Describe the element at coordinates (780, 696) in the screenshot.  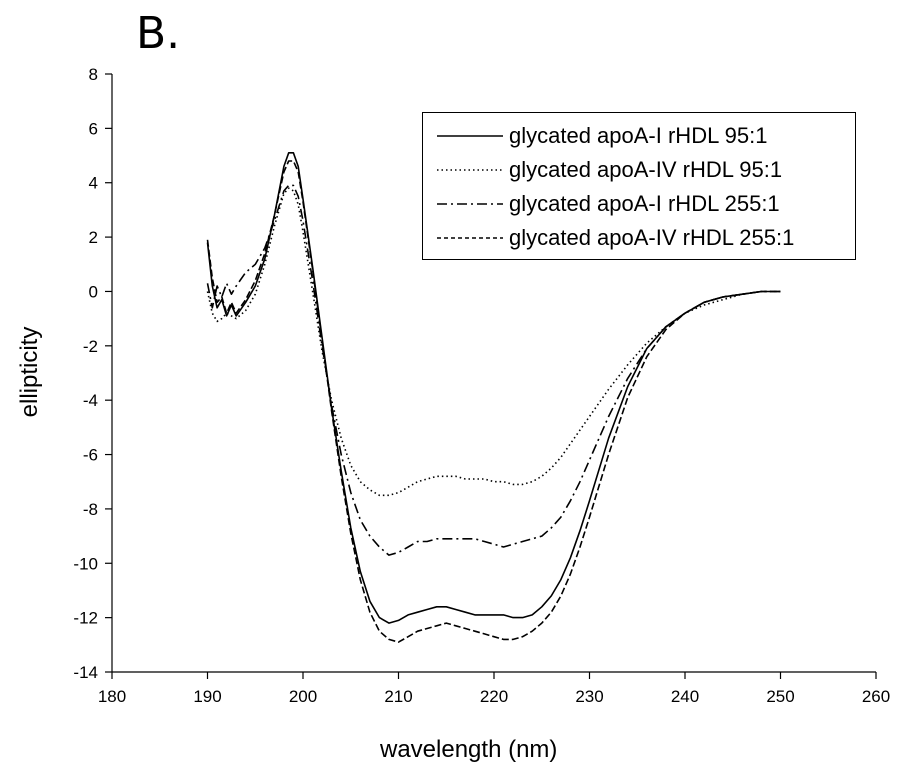
I see `x-tick-label: 250` at that location.